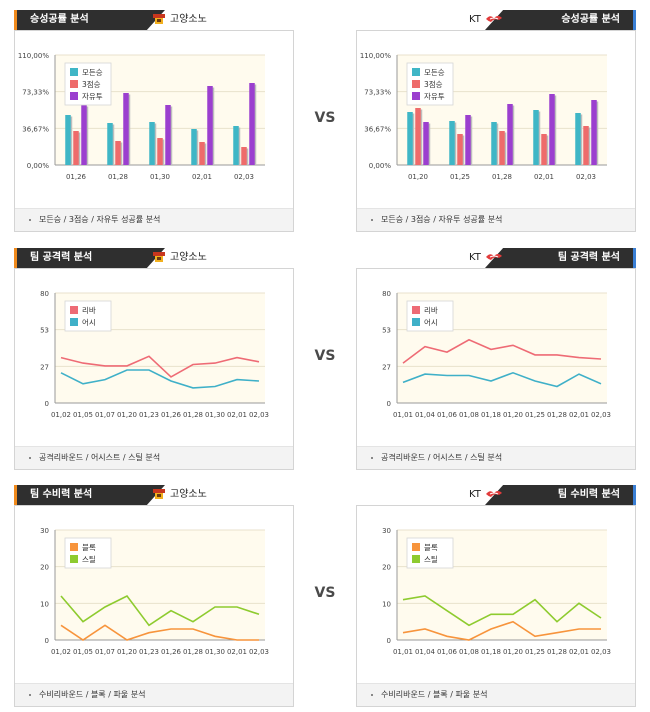 This screenshot has width=650, height=712. I want to click on panel-title: 팀 수비력 분석, so click(61, 494).